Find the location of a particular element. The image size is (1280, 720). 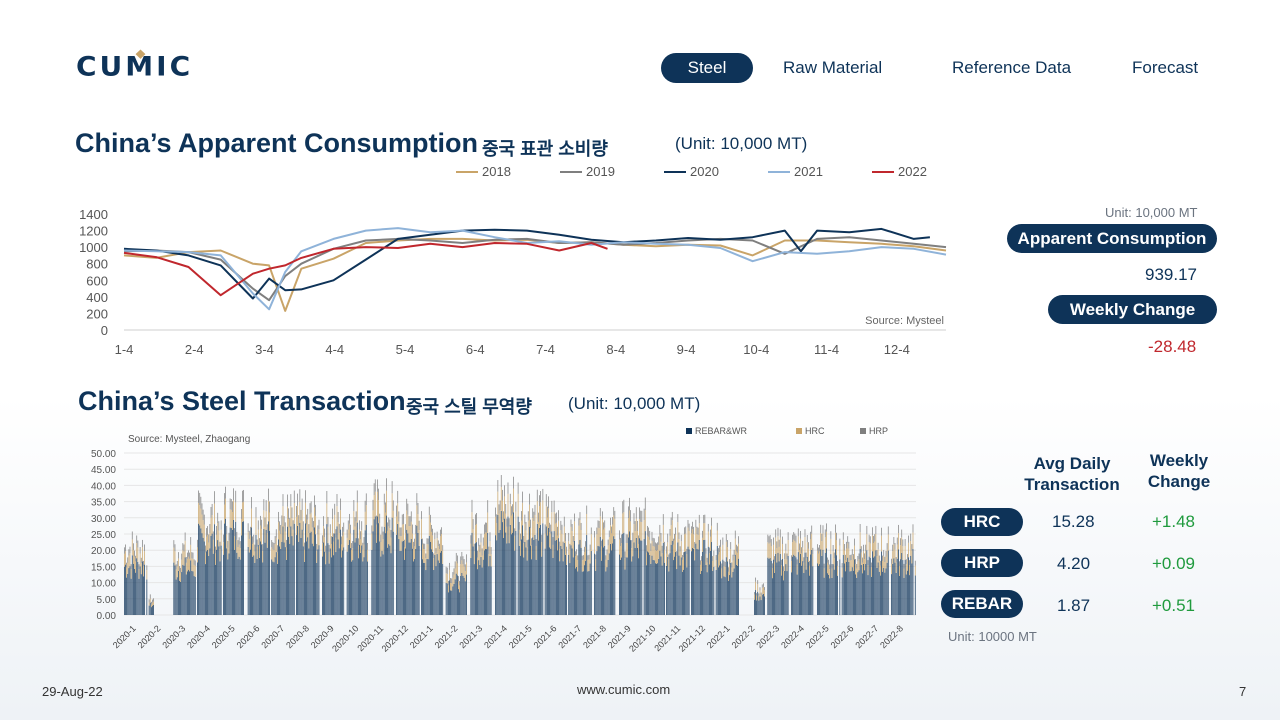

tab-forecast: Forecast is located at coordinates (1165, 67).